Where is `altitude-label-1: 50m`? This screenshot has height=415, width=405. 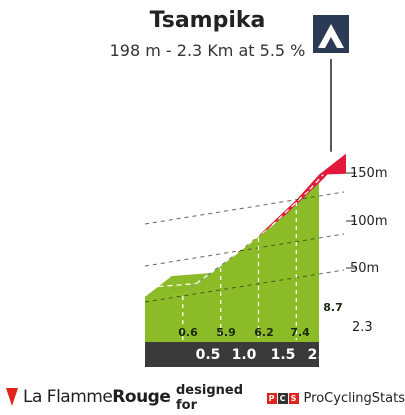 altitude-label-1: 50m is located at coordinates (364, 268).